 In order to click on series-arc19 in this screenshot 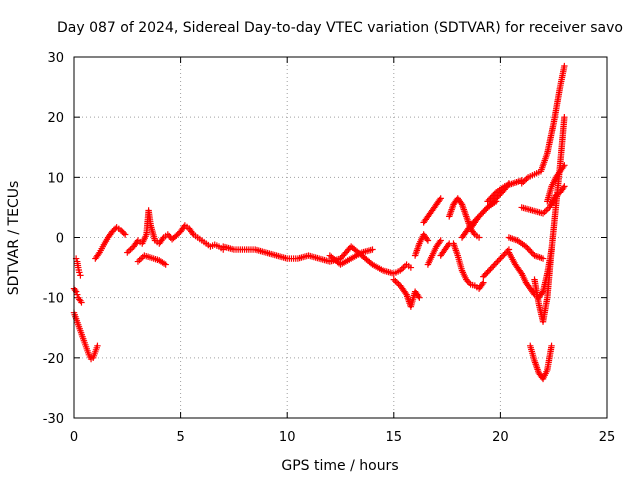, I will do `click(504, 191)`.